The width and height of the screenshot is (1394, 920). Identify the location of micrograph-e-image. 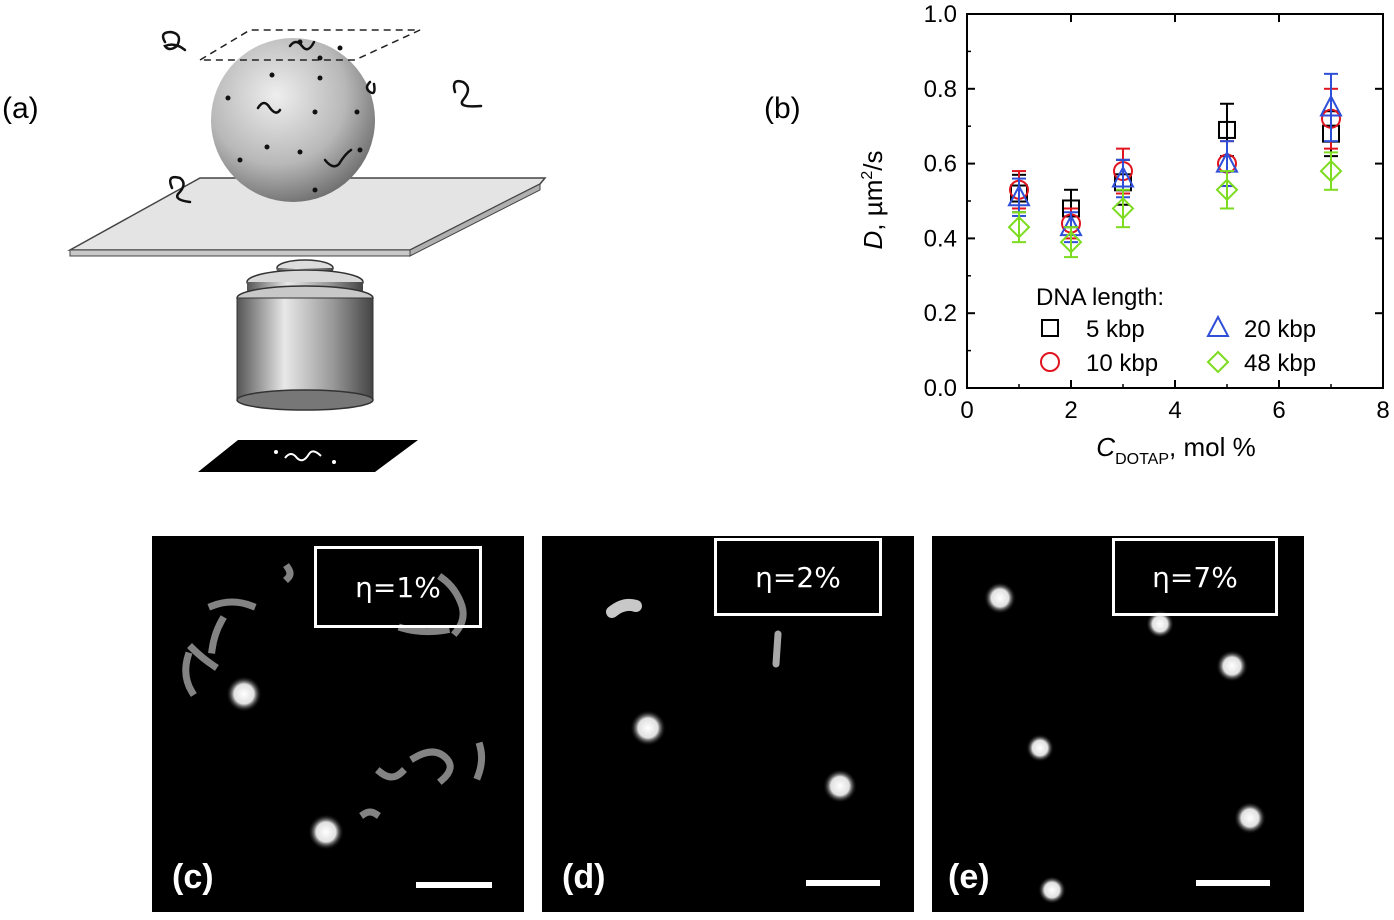
(1125, 743).